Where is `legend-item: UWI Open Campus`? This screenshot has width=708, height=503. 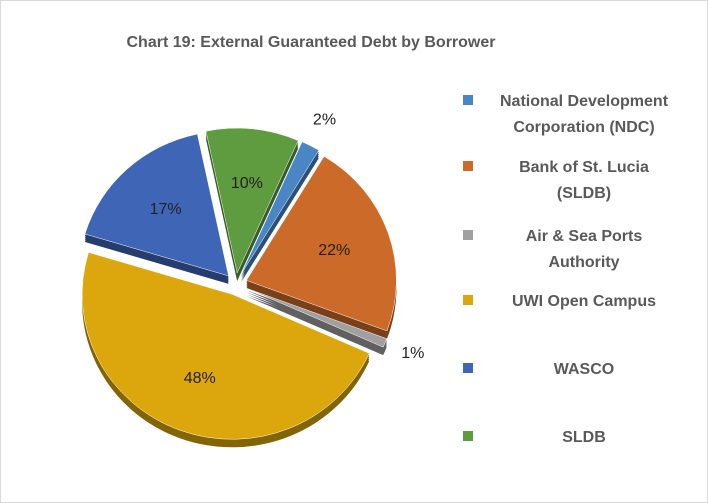
legend-item: UWI Open Campus is located at coordinates (579, 302).